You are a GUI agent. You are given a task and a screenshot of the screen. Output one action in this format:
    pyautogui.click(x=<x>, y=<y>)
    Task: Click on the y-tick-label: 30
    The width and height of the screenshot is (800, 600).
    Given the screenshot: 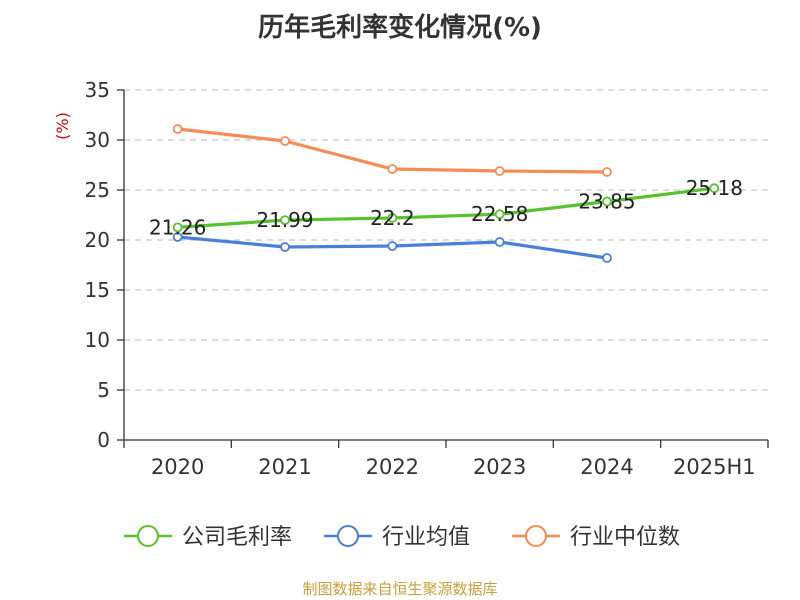 What is the action you would take?
    pyautogui.click(x=97, y=140)
    